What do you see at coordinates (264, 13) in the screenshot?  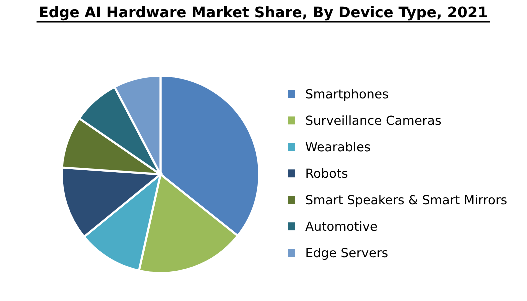 I see `chart-title: Edge AI Hardware Market Share, By Device Type, 2021` at bounding box center [264, 13].